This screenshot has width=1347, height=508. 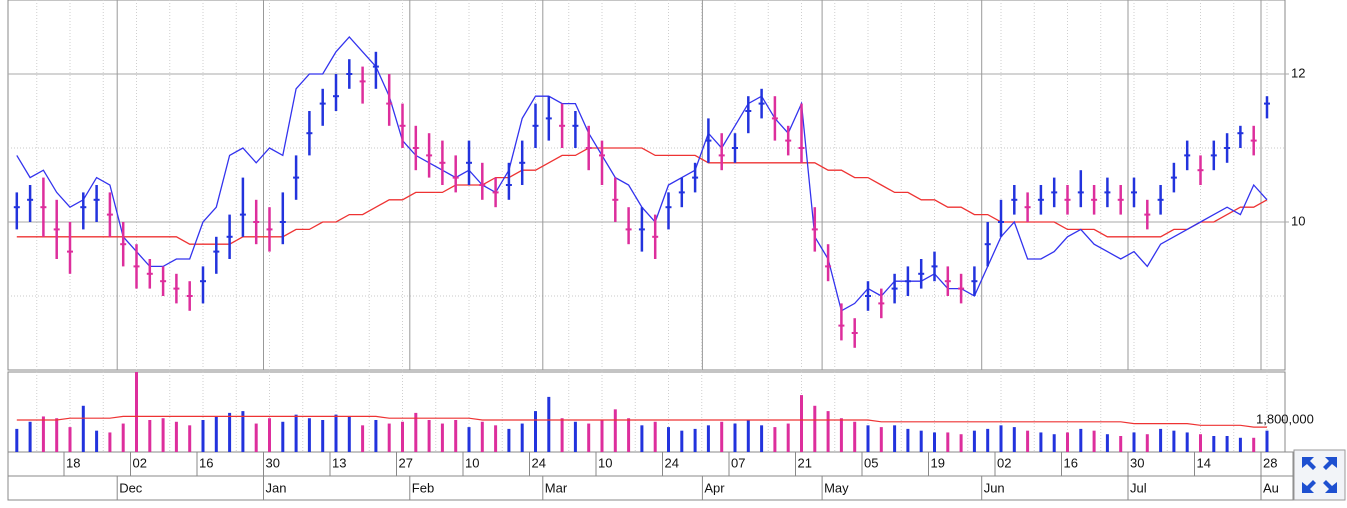 I want to click on month-label: Feb, so click(x=423, y=487).